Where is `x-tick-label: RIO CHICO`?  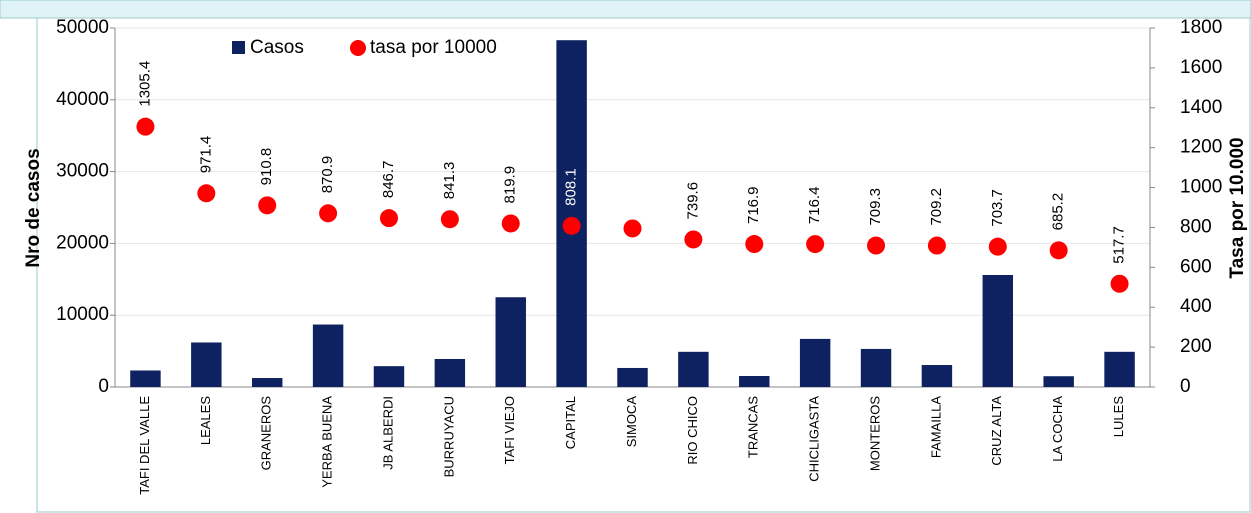 x-tick-label: RIO CHICO is located at coordinates (692, 430).